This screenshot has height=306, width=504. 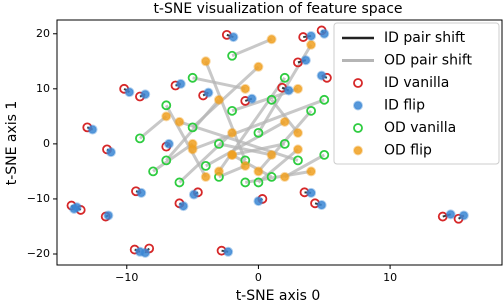 I want to click on legend-label: OD vanilla, so click(x=420, y=128).